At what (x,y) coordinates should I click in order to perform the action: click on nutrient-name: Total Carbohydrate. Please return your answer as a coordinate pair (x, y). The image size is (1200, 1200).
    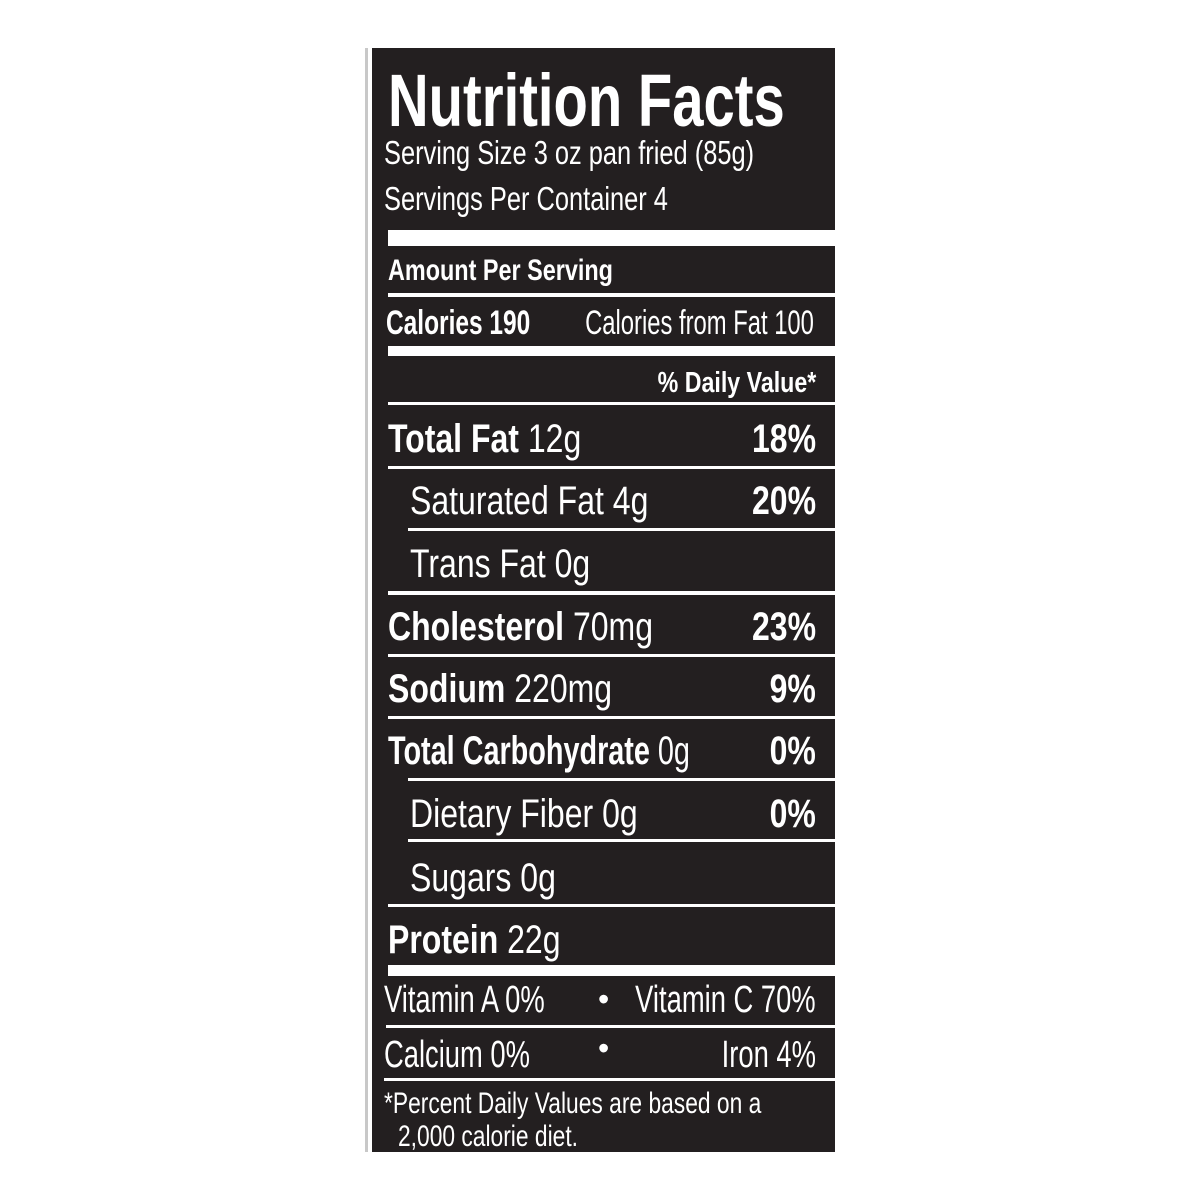
    Looking at the image, I should click on (519, 751).